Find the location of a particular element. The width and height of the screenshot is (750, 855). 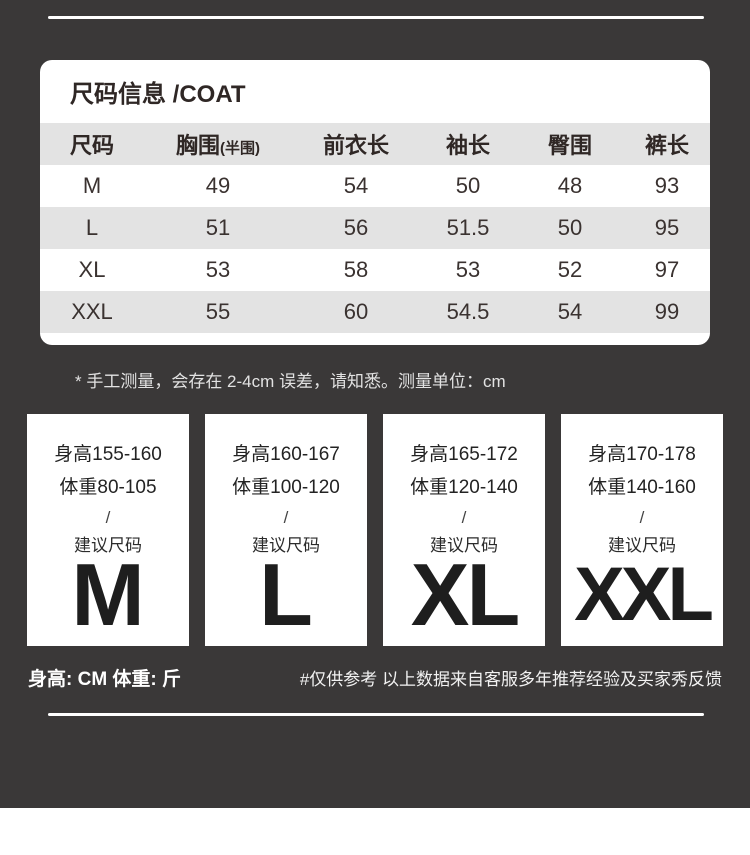

fit-card-m: 身高155-160 体重80-105 / 建议尺码 M is located at coordinates (108, 530).